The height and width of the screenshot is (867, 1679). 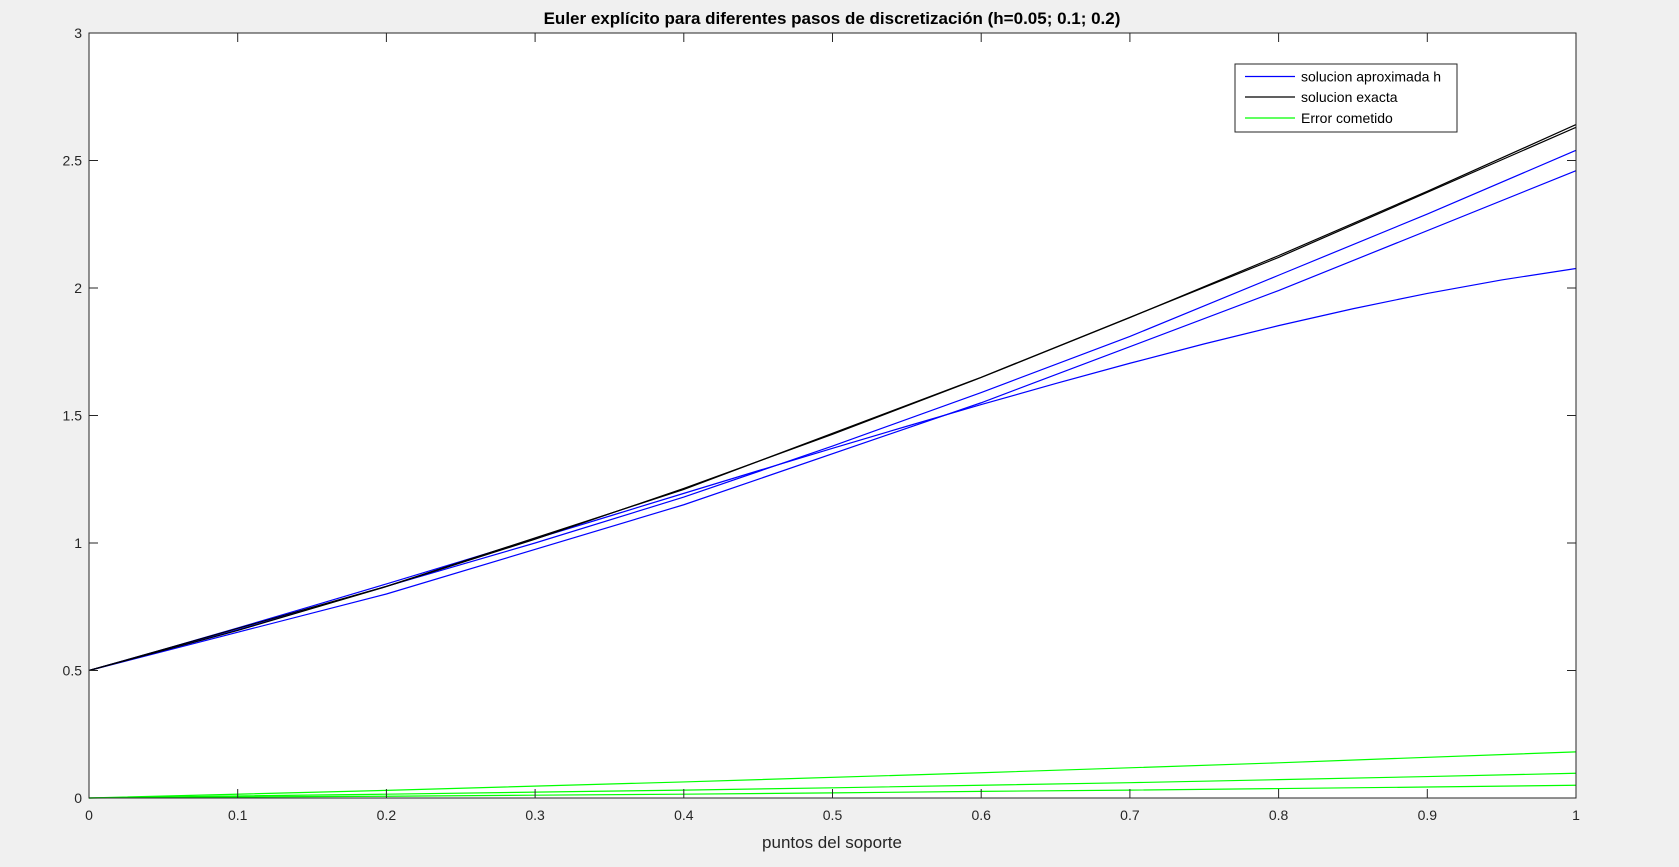 I want to click on y-tick-label: 1, so click(x=78, y=543).